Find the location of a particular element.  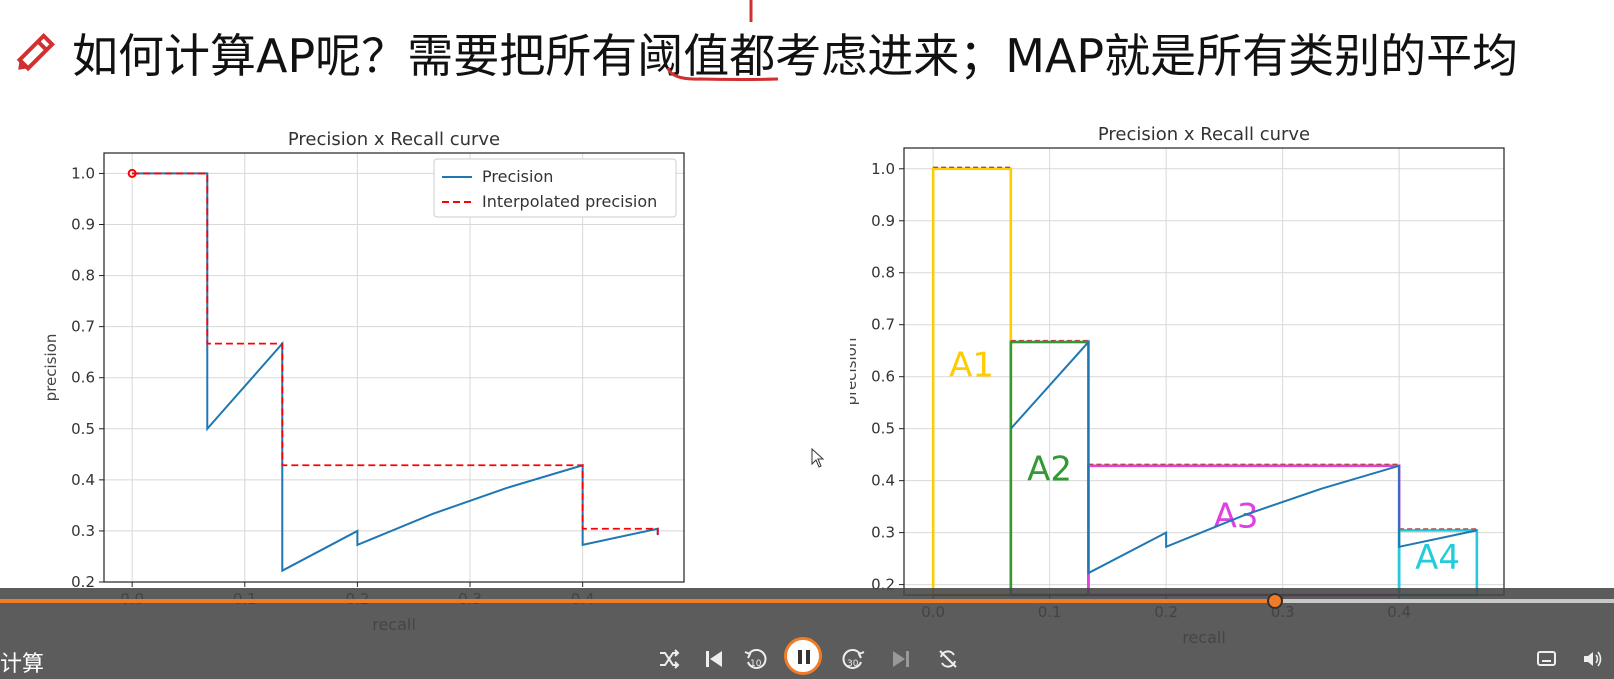

next-icon is located at coordinates (901, 659).